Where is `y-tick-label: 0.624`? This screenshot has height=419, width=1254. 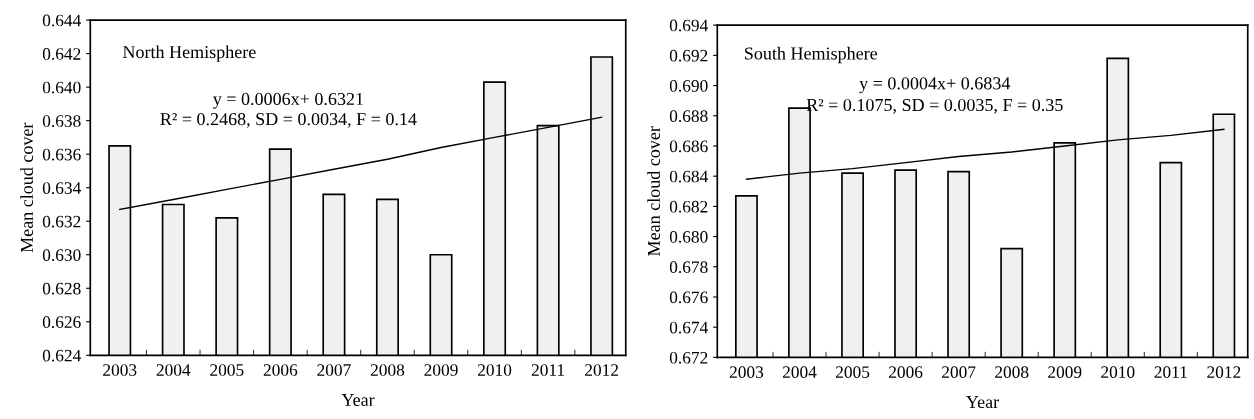 y-tick-label: 0.624 is located at coordinates (61, 355).